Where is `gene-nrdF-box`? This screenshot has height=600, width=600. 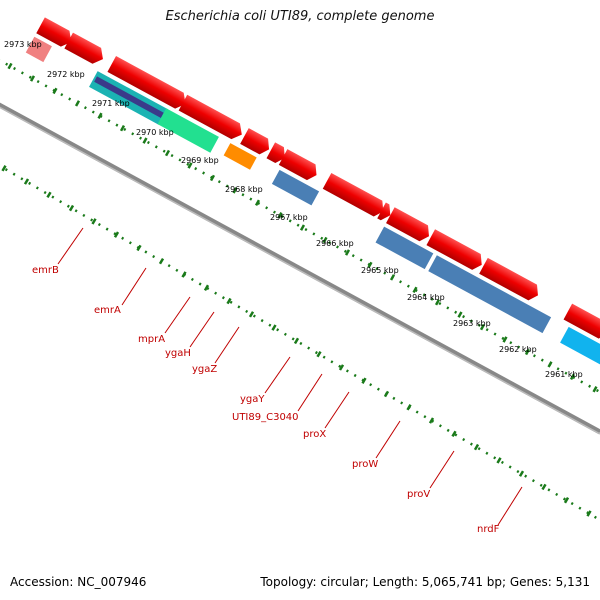 gene-nrdF-box is located at coordinates (580, 347).